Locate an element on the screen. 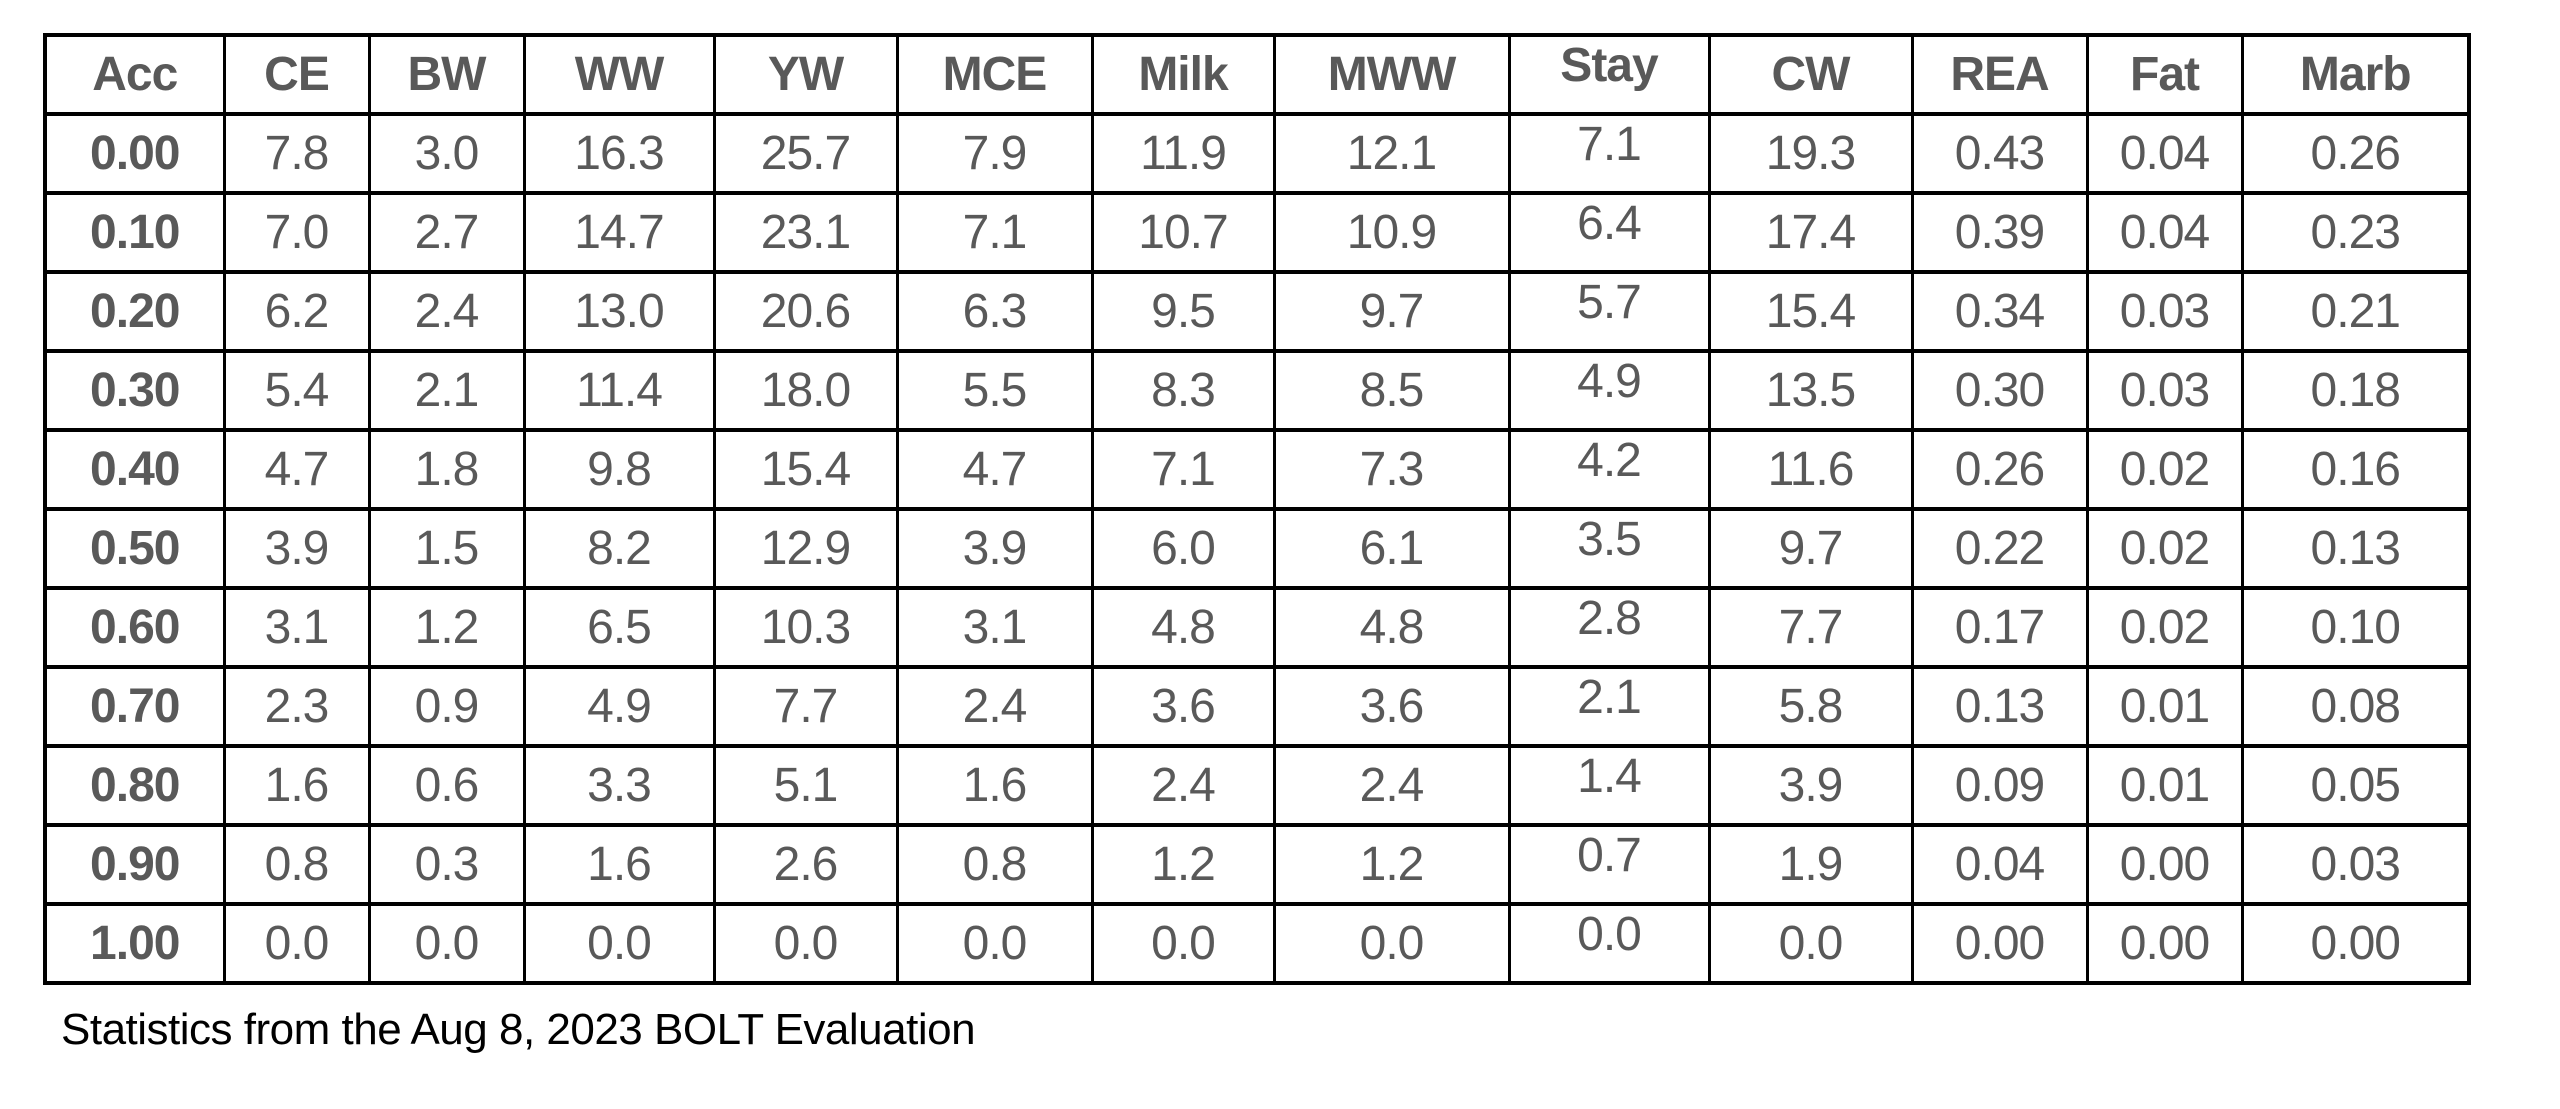  header-row: Acc CE BW WW YW MCE Milk MWW Stay CW REA Fat Marb is located at coordinates (1257, 74).